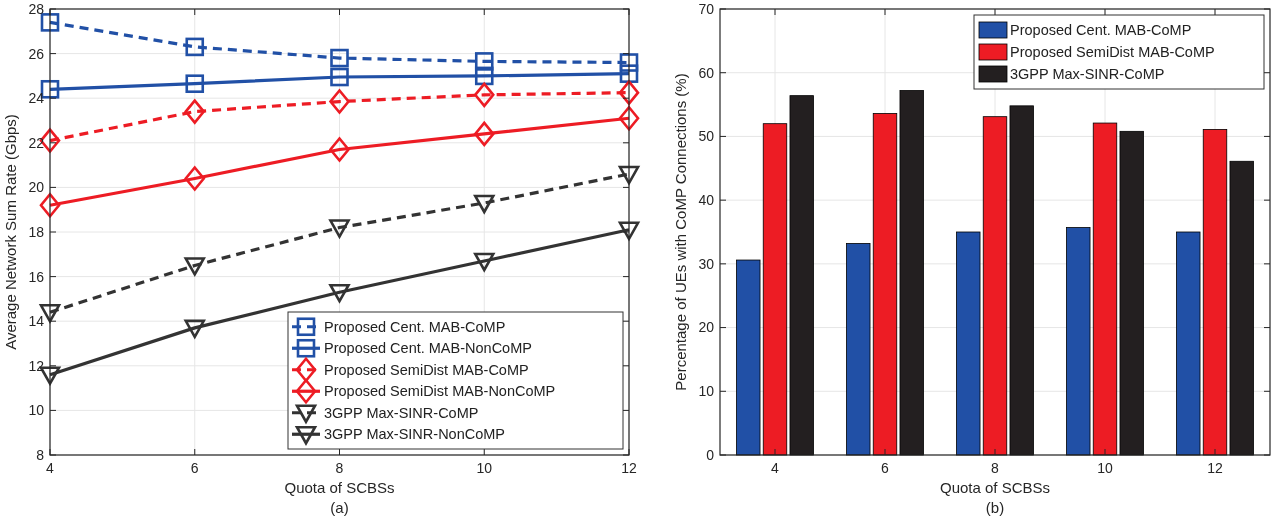 This screenshot has width=1287, height=523. Describe the element at coordinates (339, 507) in the screenshot. I see `text: (a)` at that location.